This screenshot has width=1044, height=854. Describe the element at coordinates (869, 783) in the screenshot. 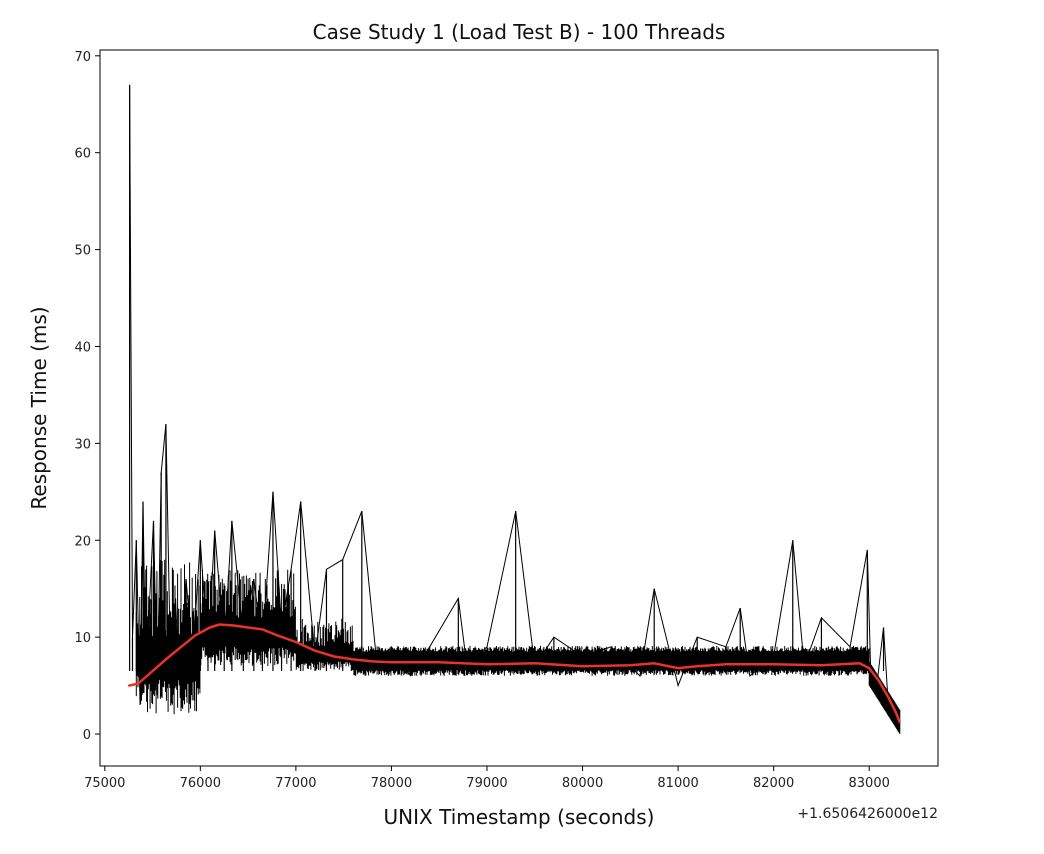

I see `x-tick-label: 83000` at that location.